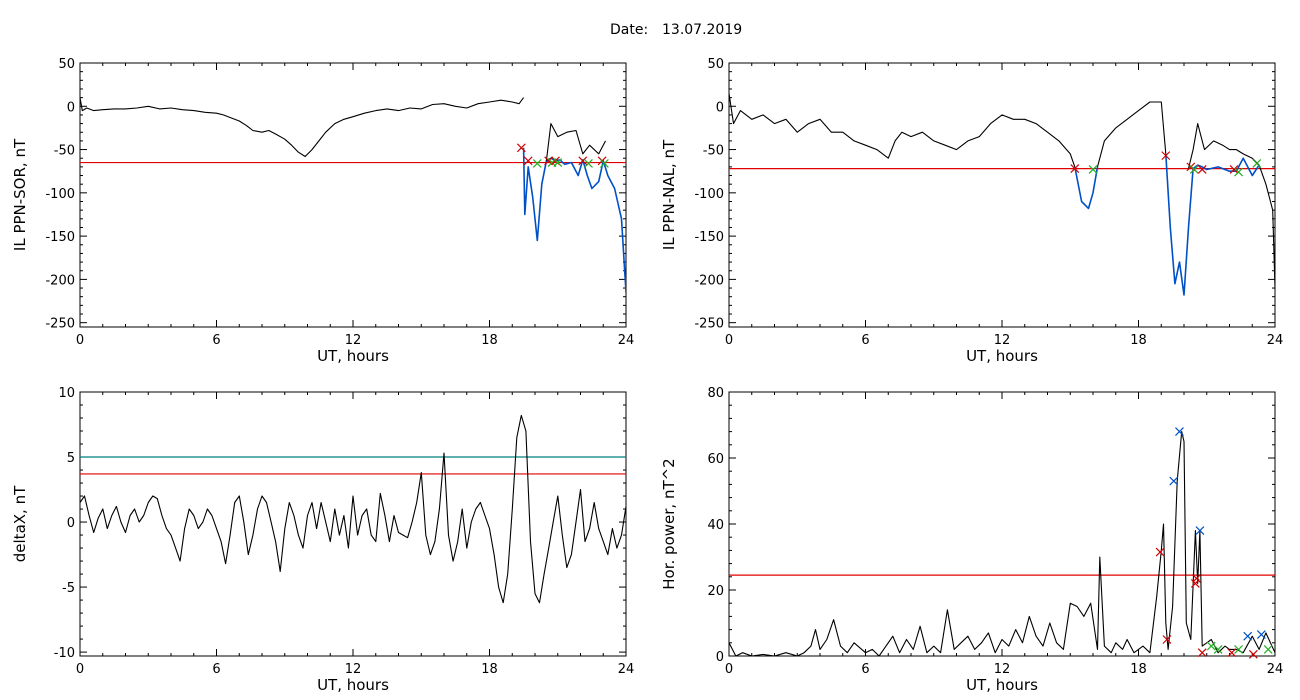 This screenshot has height=700, width=1300. I want to click on y-tick-label: 60, so click(715, 459).